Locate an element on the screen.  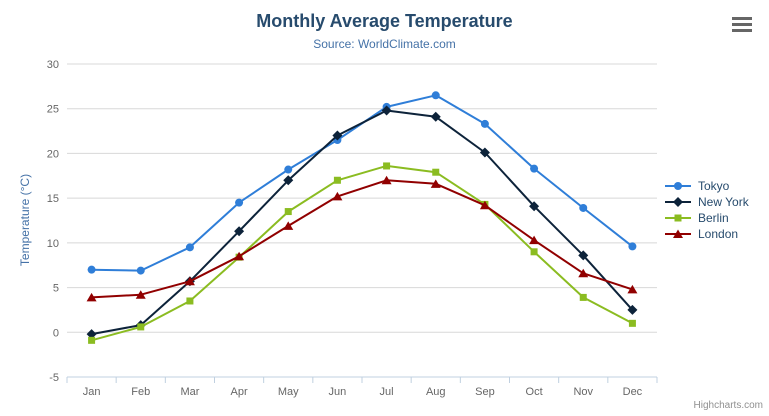
x-axis-label: Jan is located at coordinates (92, 392).